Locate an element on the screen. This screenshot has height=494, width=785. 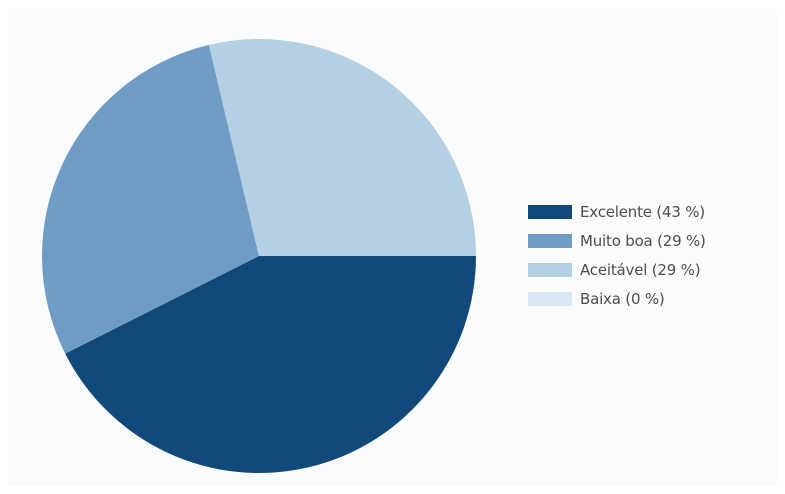
legend-item-baixa: Baixa (0 %) is located at coordinates (617, 299).